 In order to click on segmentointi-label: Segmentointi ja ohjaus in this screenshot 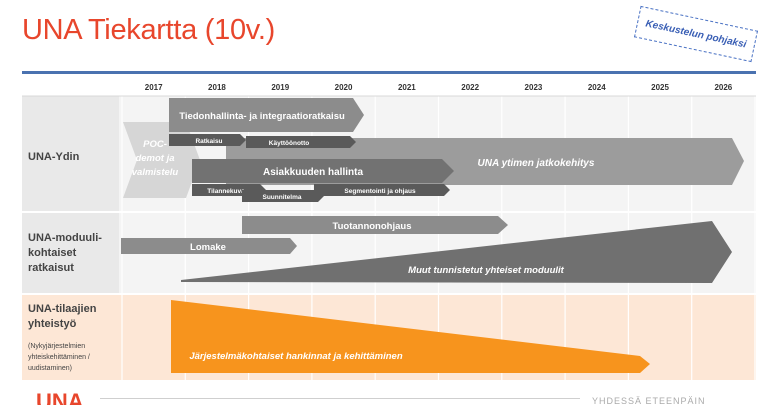, I will do `click(380, 191)`.